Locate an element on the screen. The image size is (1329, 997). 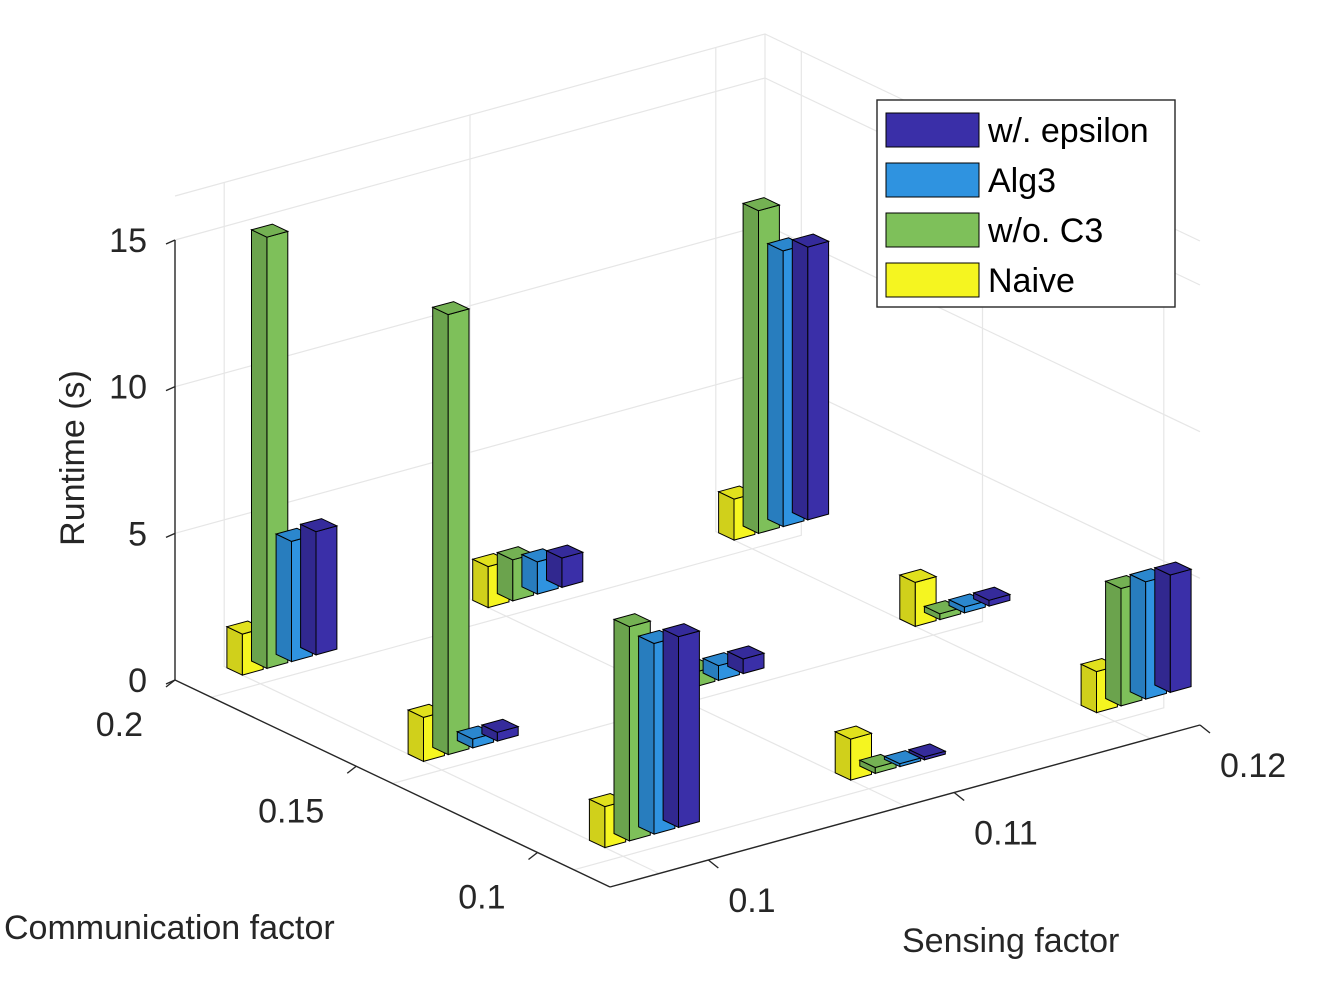
legend-label: w/o. C3 is located at coordinates (1045, 231).